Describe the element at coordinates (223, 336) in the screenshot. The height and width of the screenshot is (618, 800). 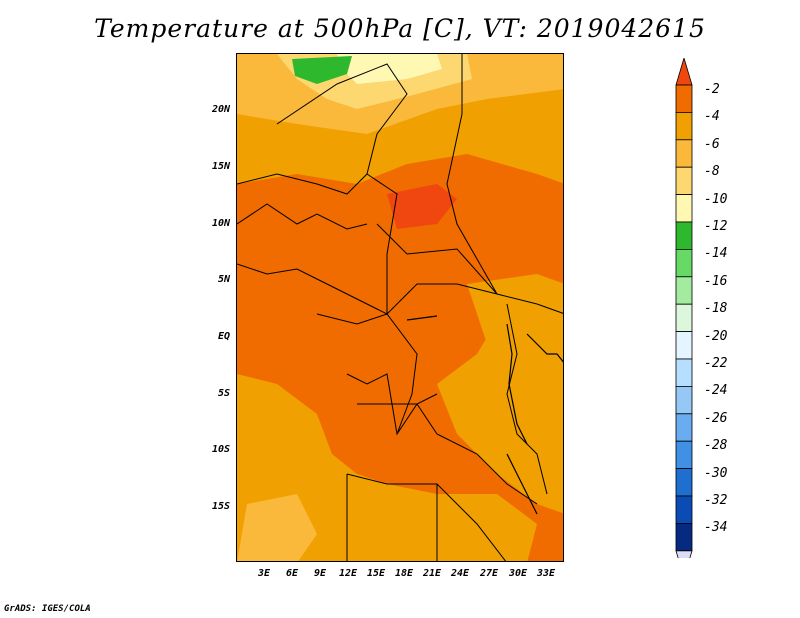
I see `lat-label: EQ` at that location.